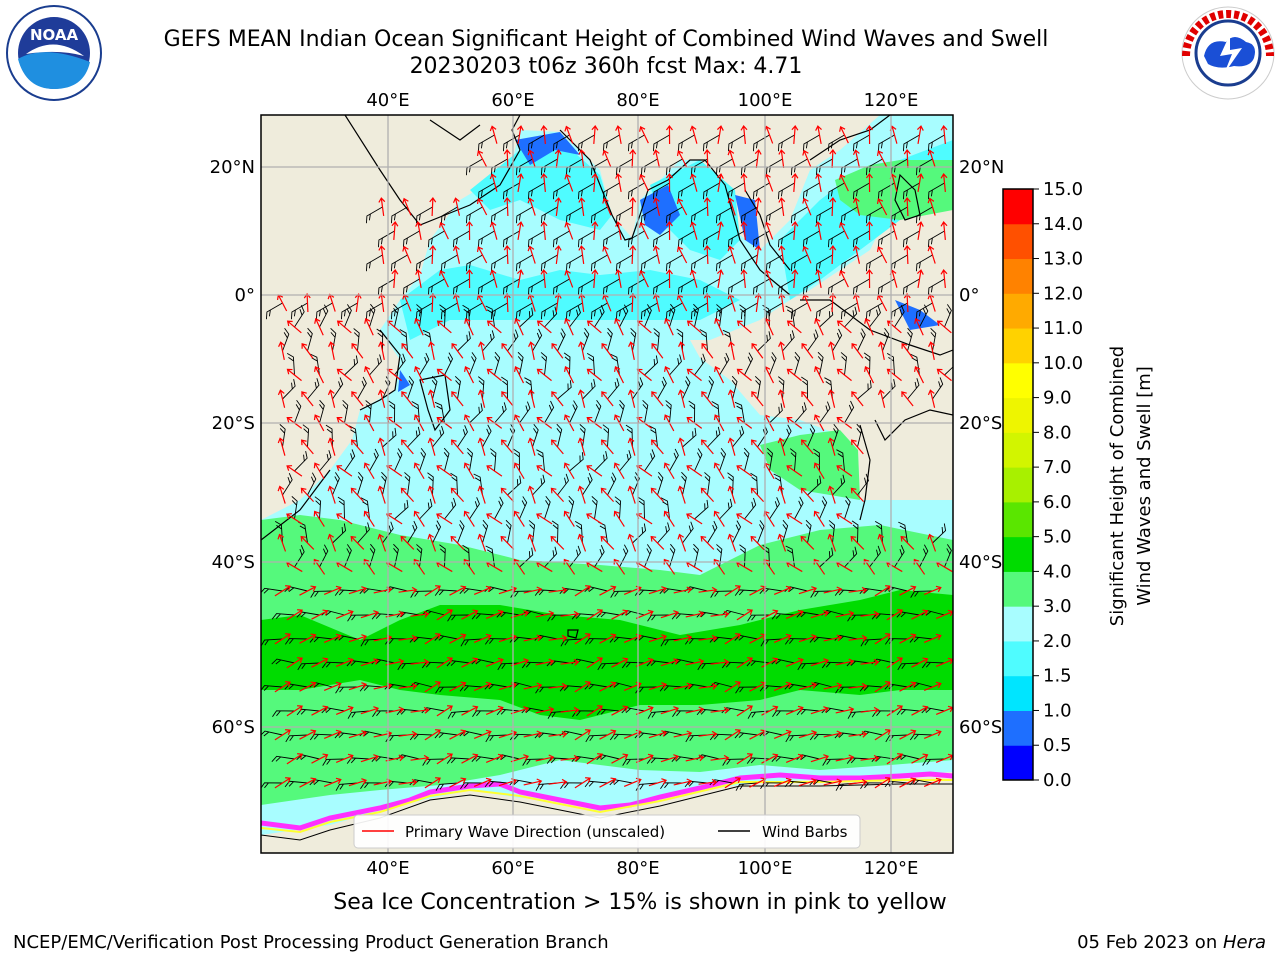 The height and width of the screenshot is (960, 1280). What do you see at coordinates (676, 240) in the screenshot?
I see `wave-field-1p5-2m` at bounding box center [676, 240].